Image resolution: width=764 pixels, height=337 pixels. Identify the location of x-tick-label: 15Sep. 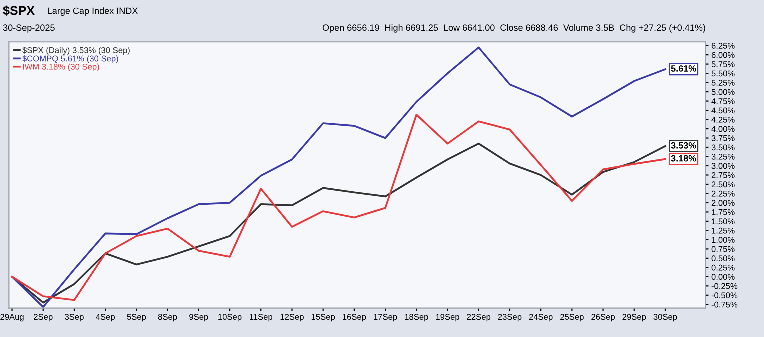
(324, 318).